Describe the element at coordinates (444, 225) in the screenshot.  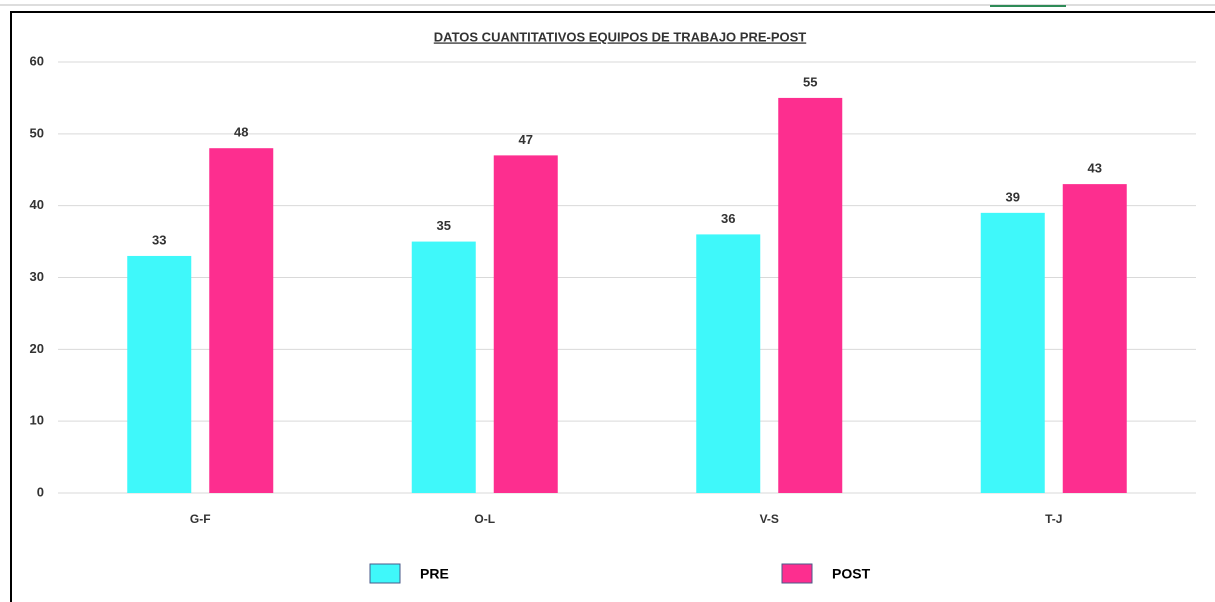
I see `data-label: 35` at that location.